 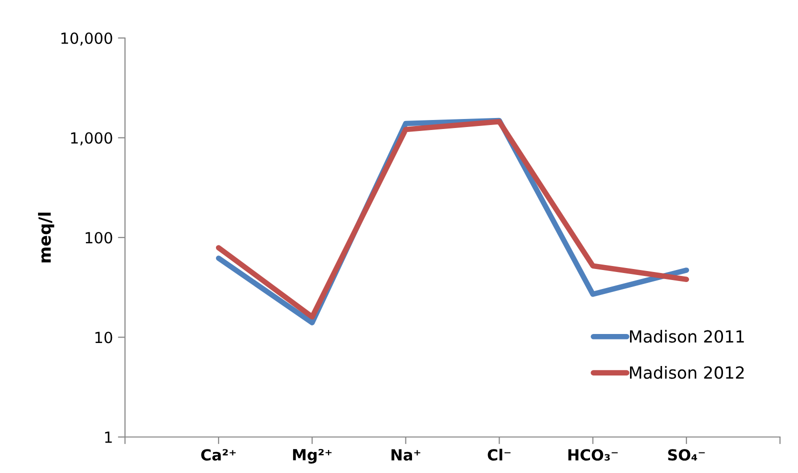 I want to click on y-axis-title: meq/l, so click(x=46, y=237).